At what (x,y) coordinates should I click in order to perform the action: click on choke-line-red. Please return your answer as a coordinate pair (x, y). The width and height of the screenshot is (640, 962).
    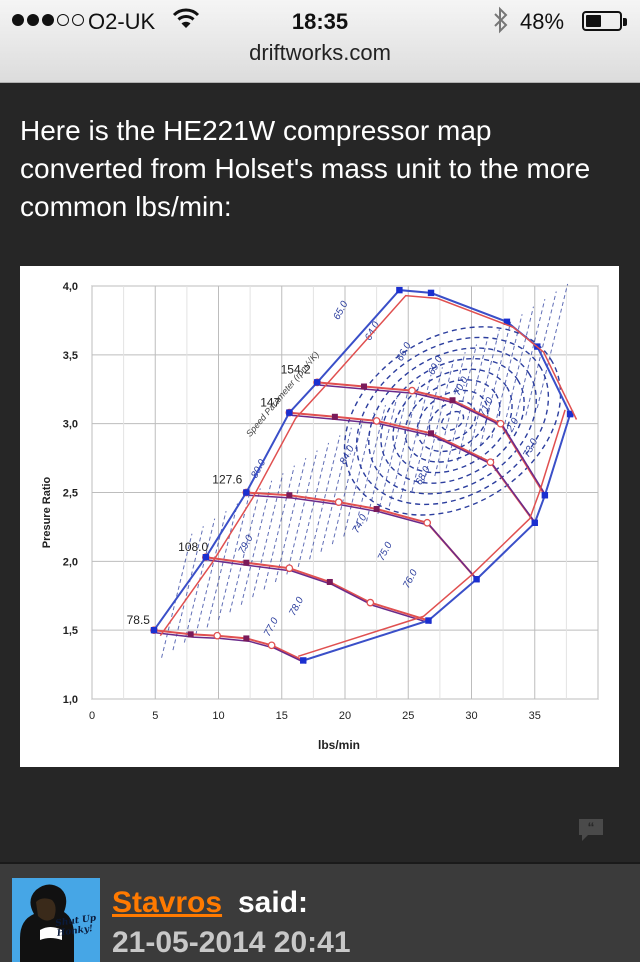
    Looking at the image, I should click on (431, 533).